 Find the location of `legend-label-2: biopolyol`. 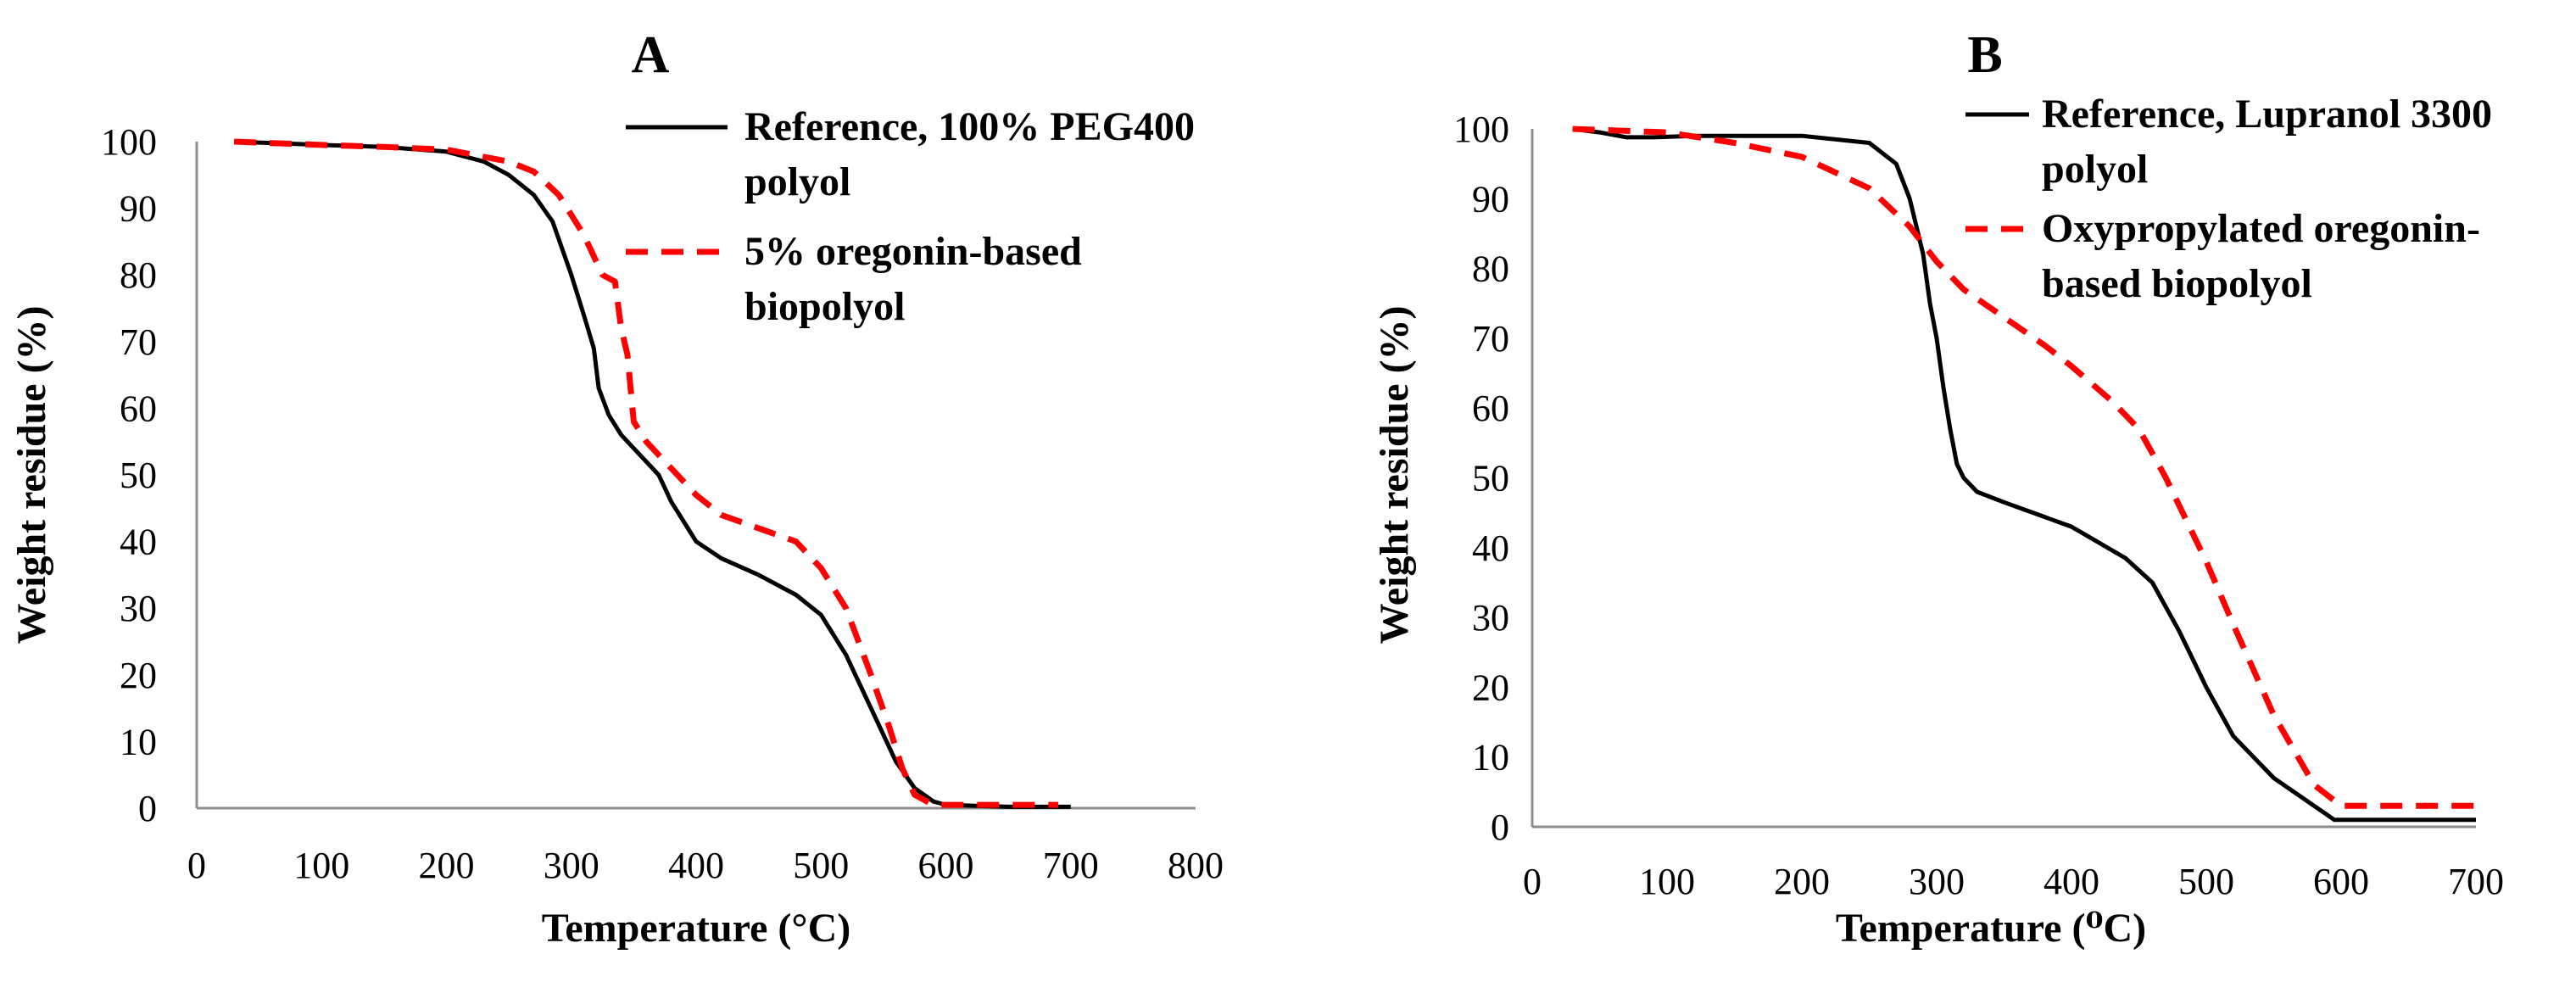

legend-label-2: biopolyol is located at coordinates (824, 307).